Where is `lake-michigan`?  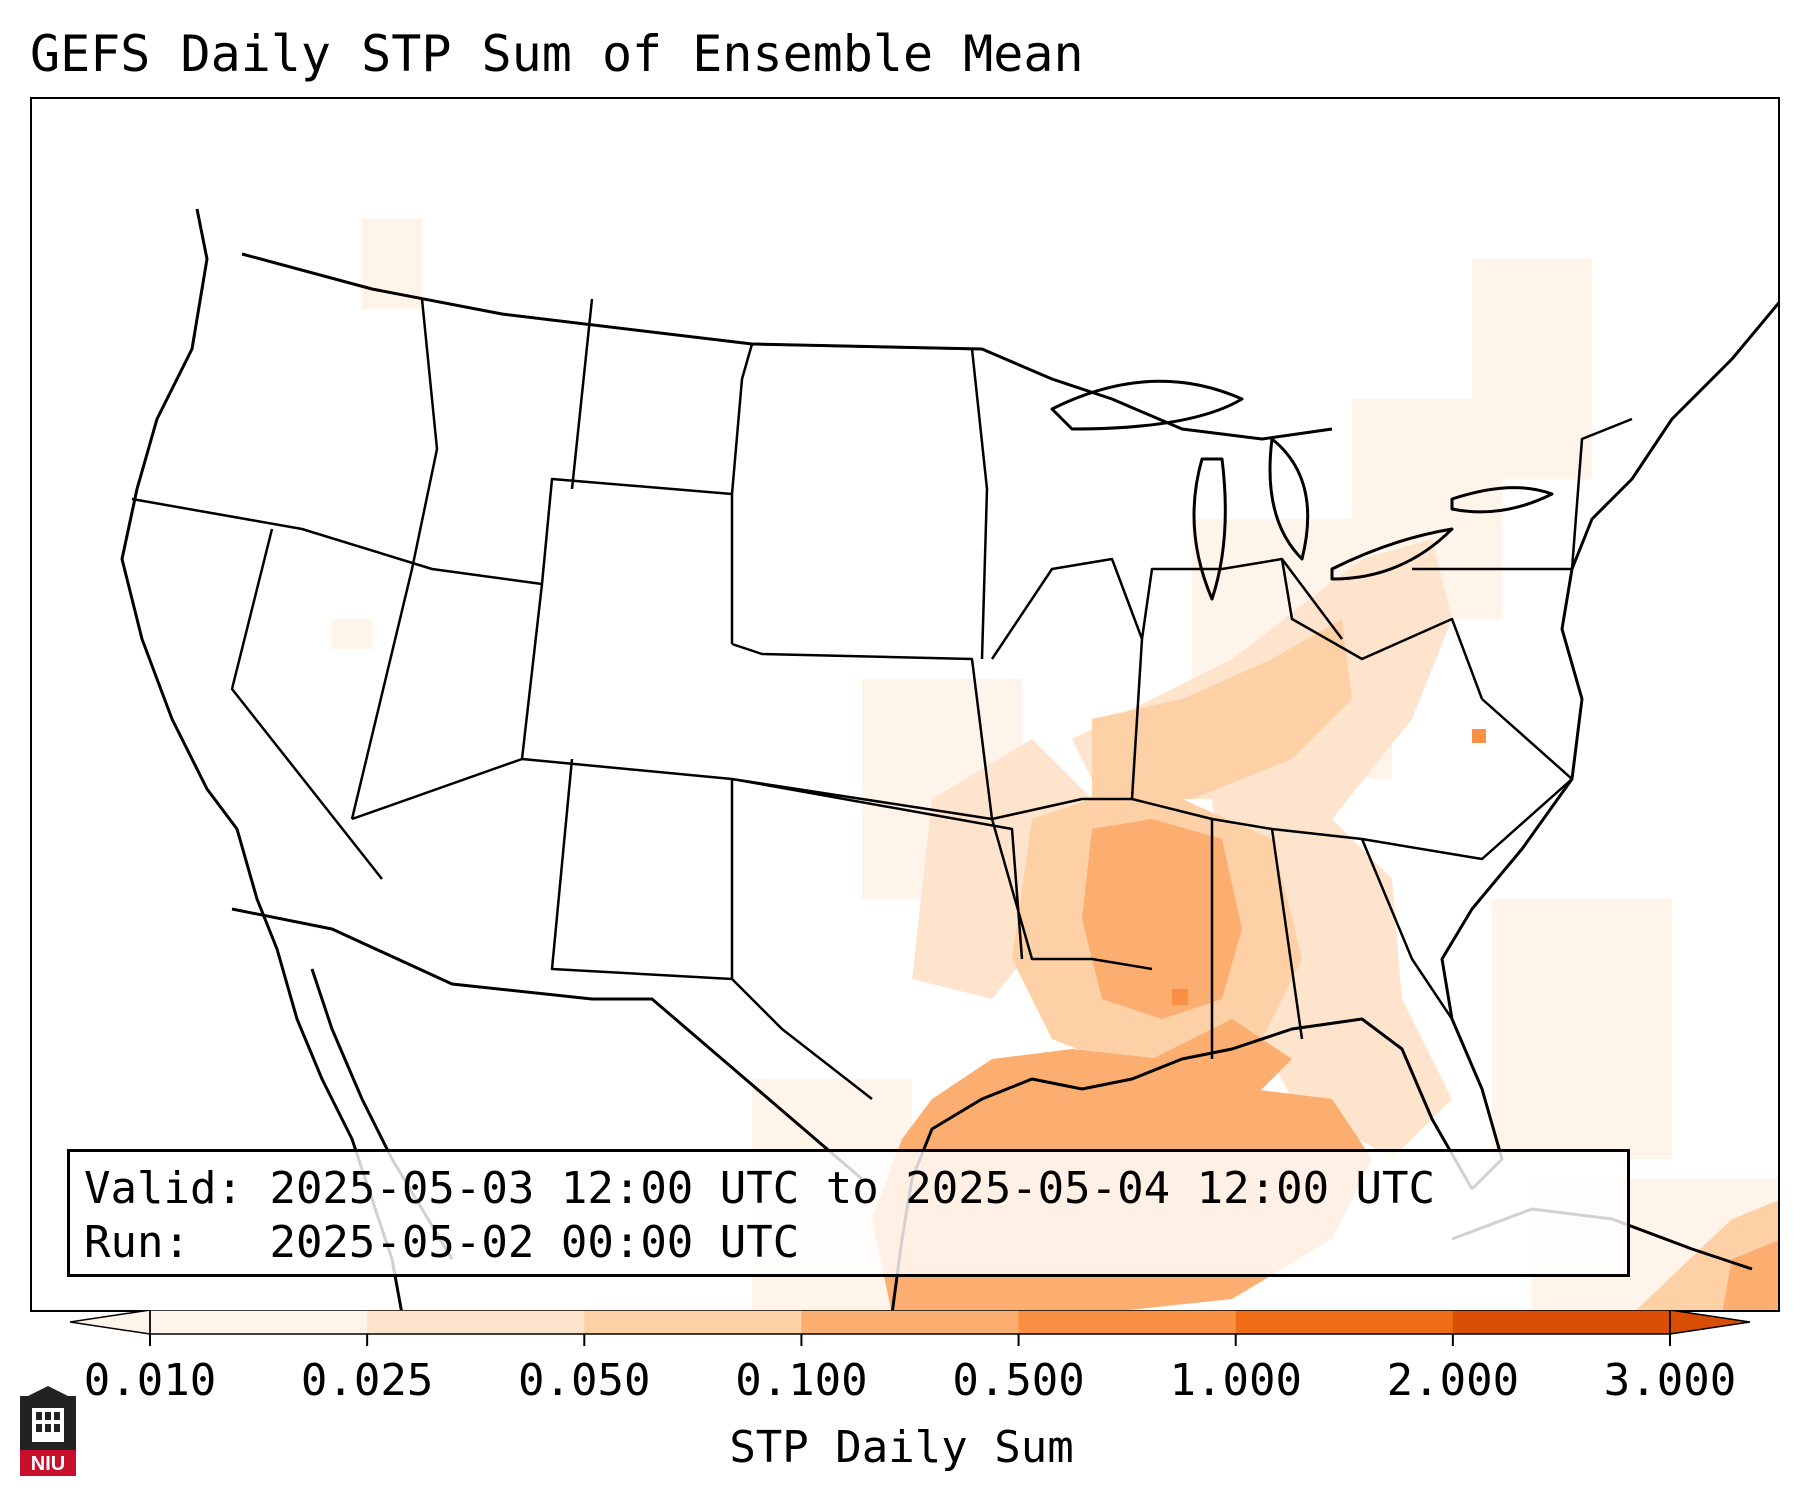
lake-michigan is located at coordinates (1209, 529).